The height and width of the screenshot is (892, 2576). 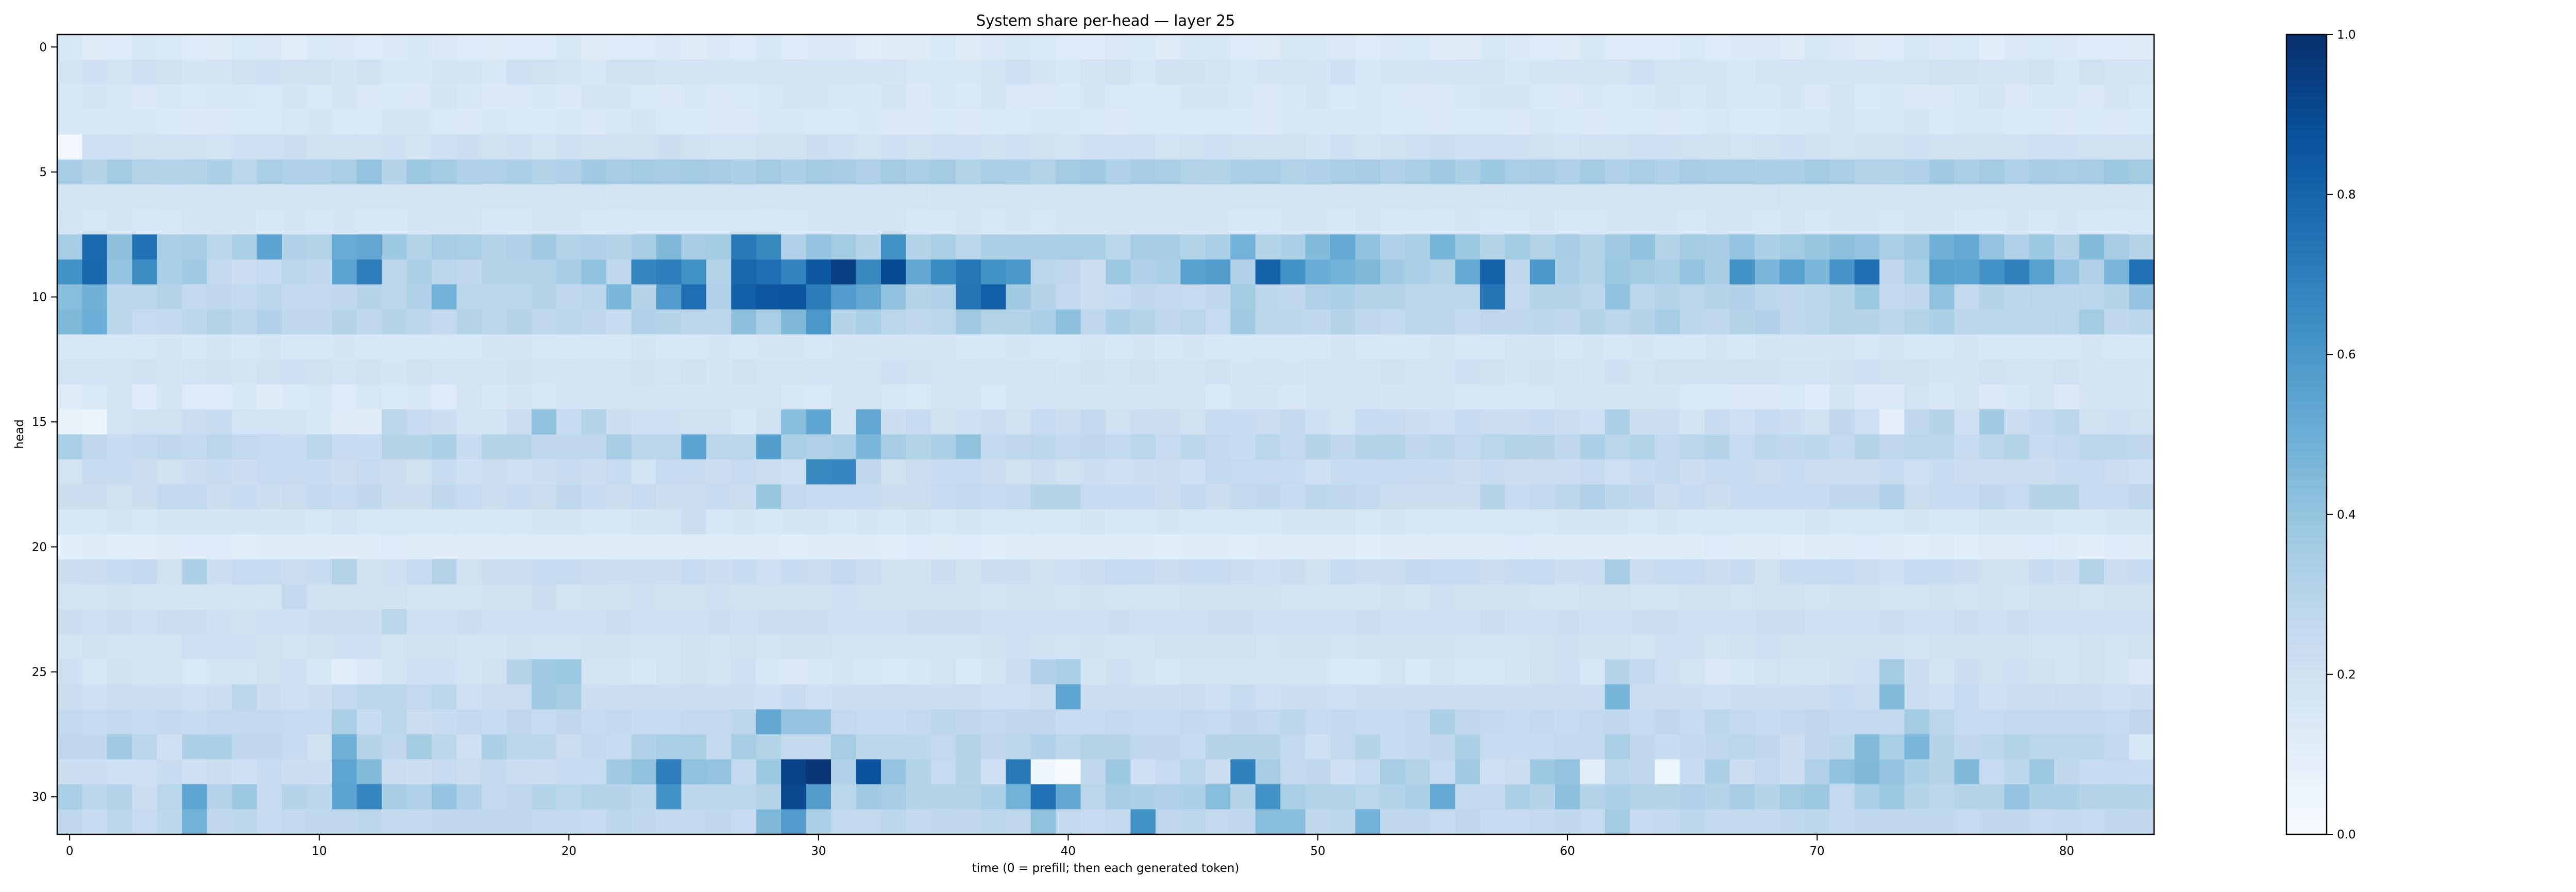 What do you see at coordinates (1567, 851) in the screenshot?
I see `x-tick-label: 60` at bounding box center [1567, 851].